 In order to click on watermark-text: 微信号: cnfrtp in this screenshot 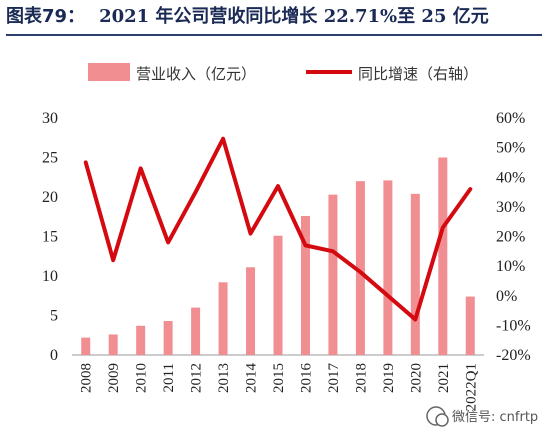, I will do `click(495, 417)`.